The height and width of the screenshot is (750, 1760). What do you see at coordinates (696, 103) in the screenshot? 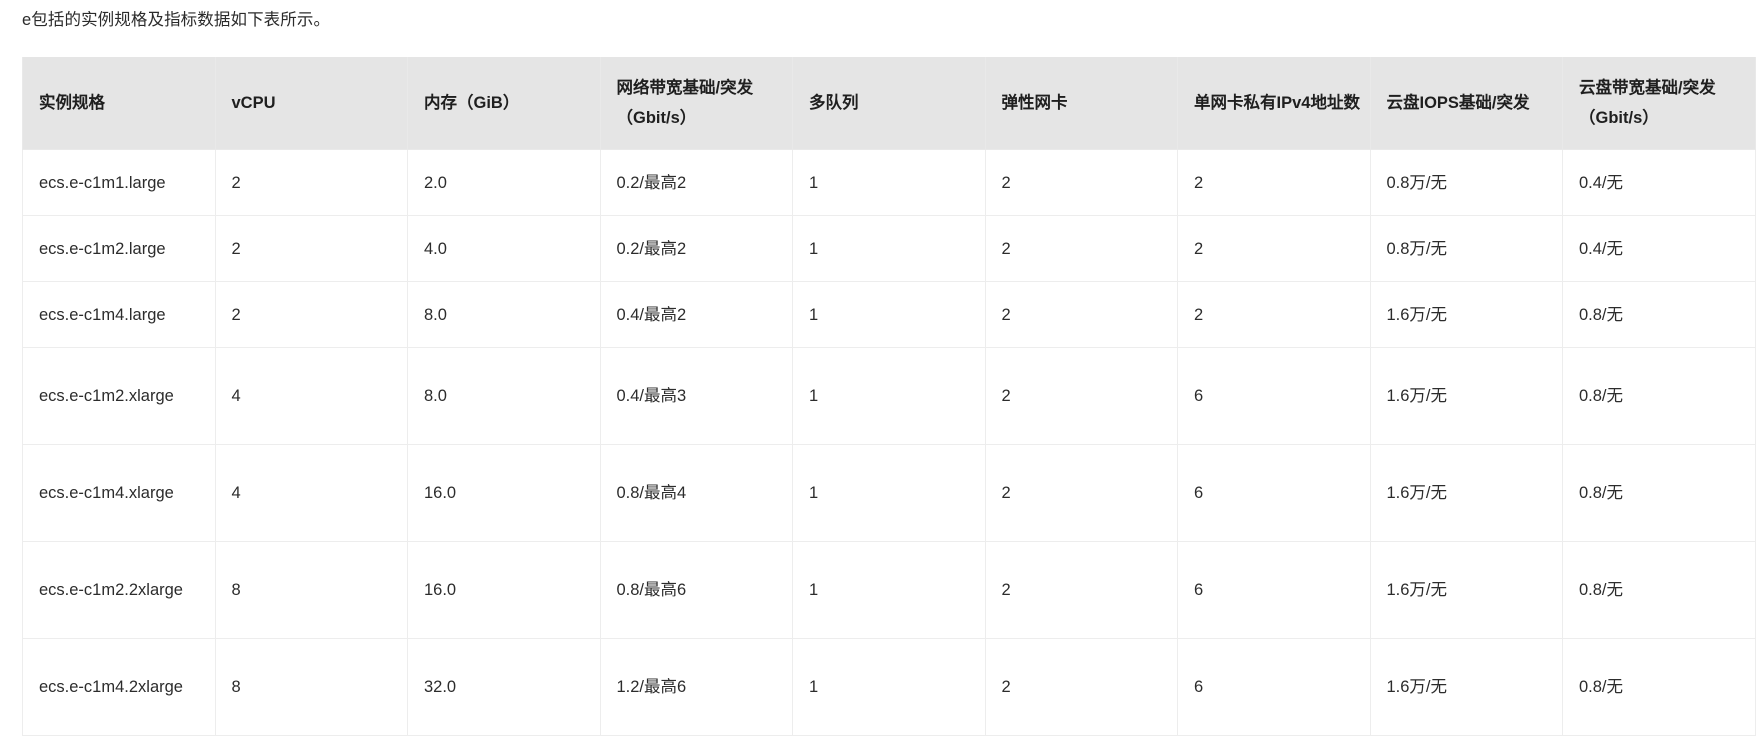
I see `column-header-network-bandwidth: 网络带宽基础/突发（Gbit/s）` at bounding box center [696, 103].